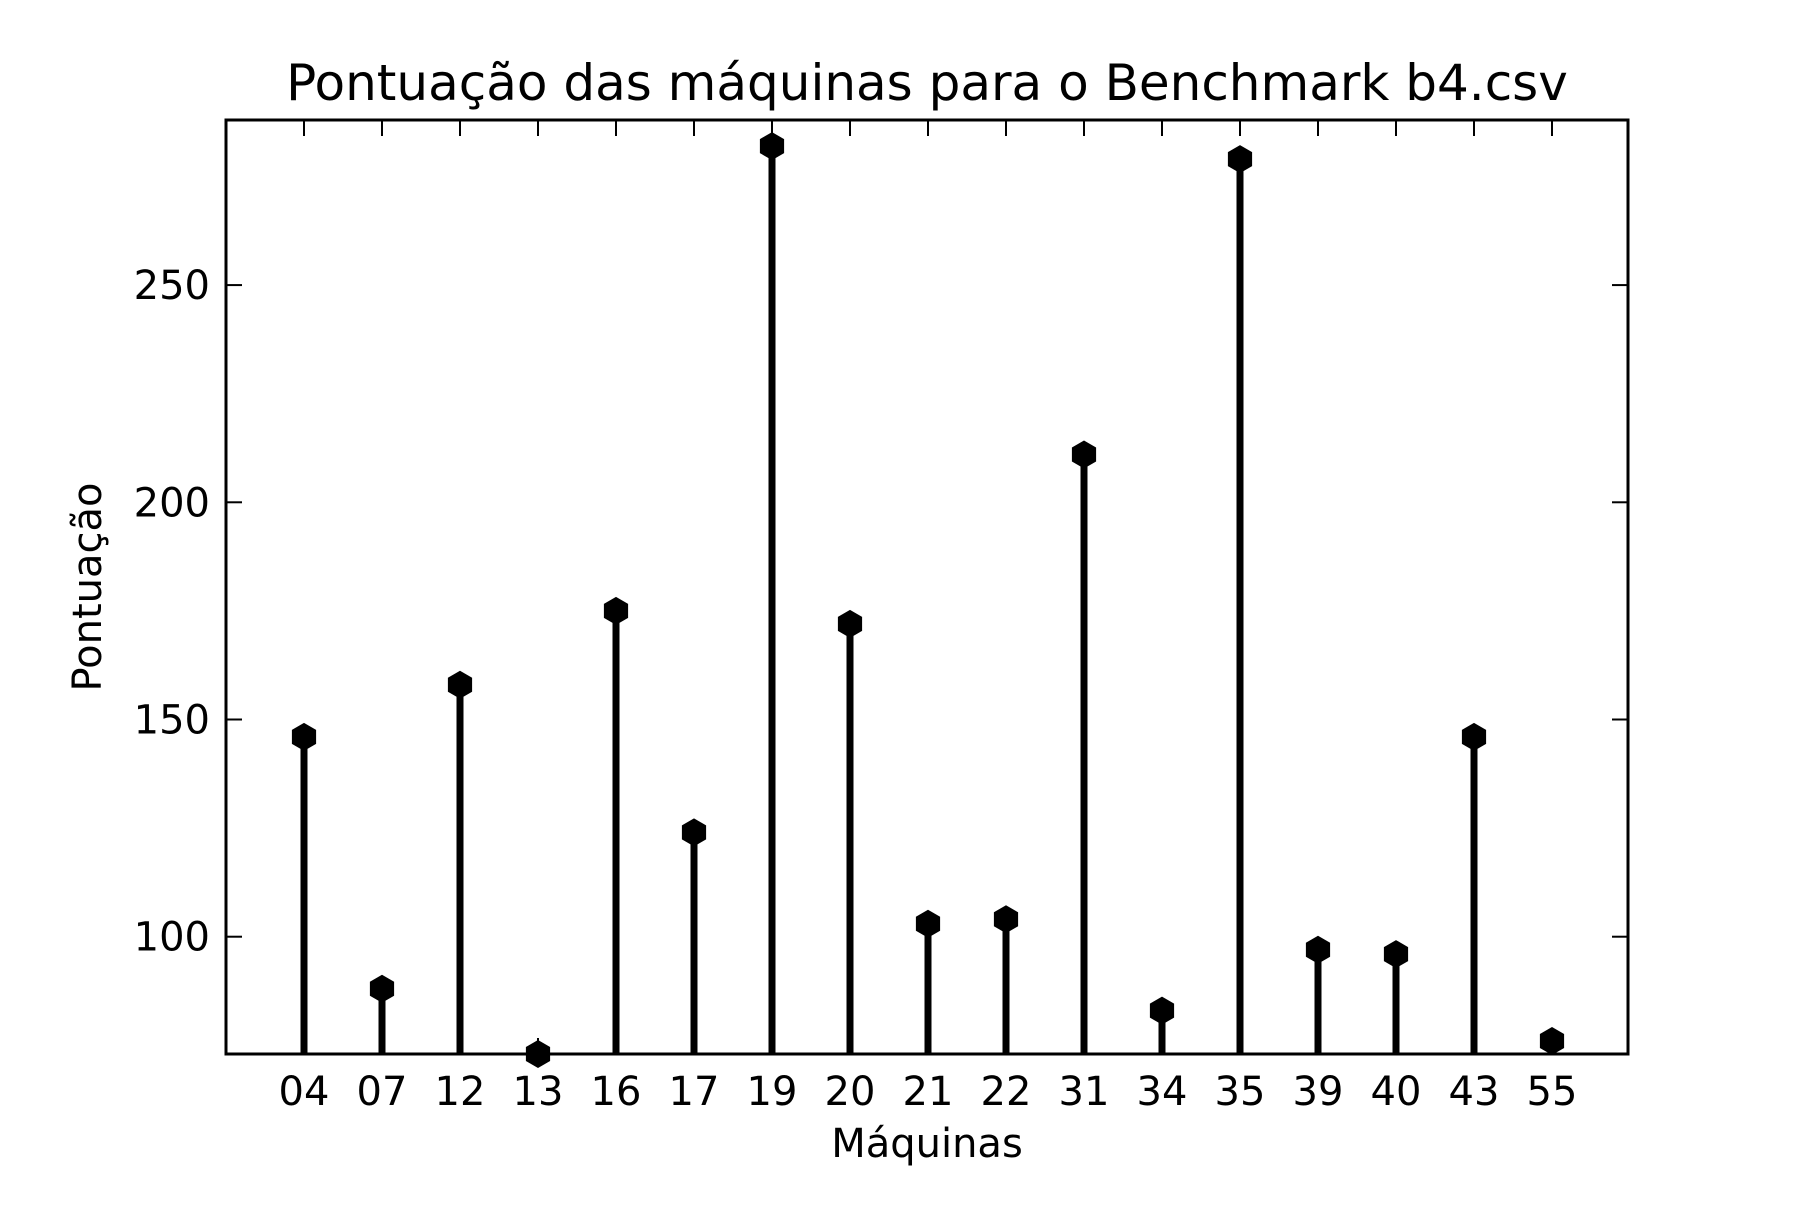 The image size is (1800, 1205). What do you see at coordinates (1318, 1092) in the screenshot?
I see `x-tick-label: 39` at bounding box center [1318, 1092].